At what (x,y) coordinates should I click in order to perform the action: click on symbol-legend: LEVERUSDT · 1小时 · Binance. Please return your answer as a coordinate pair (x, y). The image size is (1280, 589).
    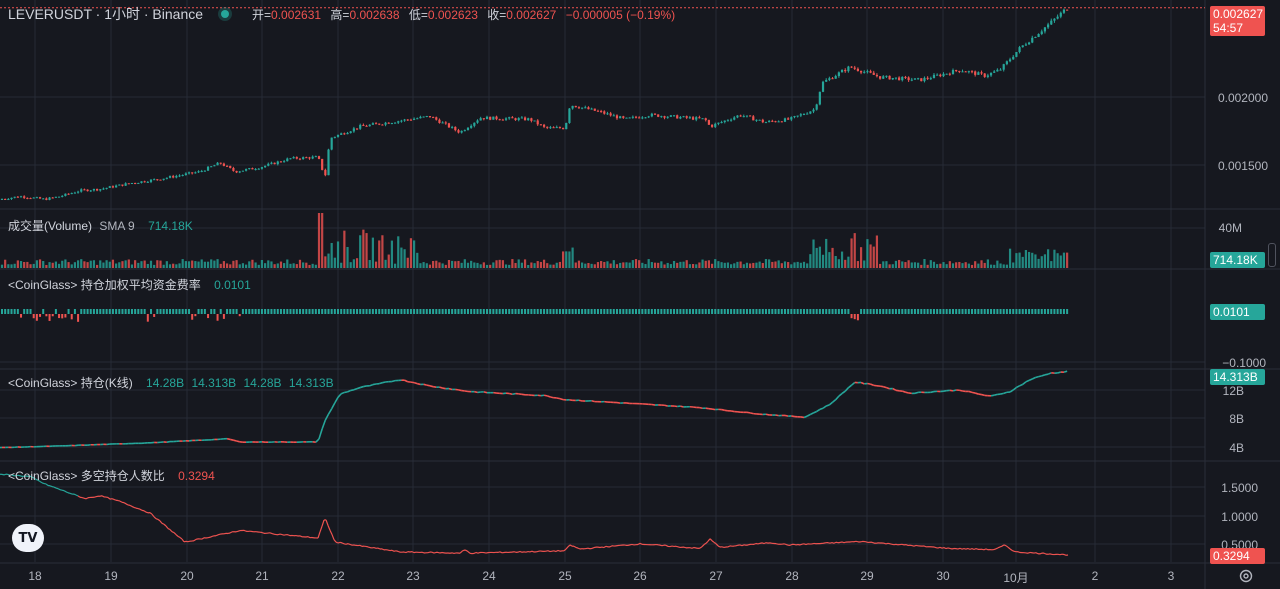
    Looking at the image, I should click on (123, 14).